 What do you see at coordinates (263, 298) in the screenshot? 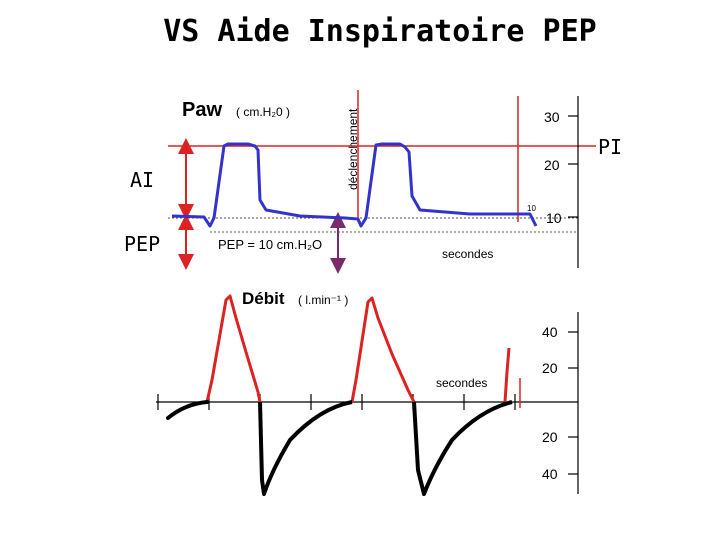
I see `debit-label: Débit` at bounding box center [263, 298].